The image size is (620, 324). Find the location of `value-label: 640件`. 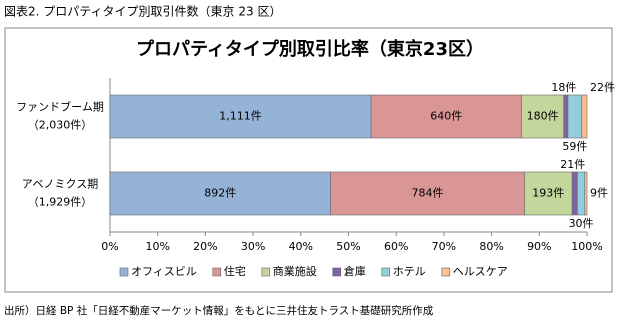

value-label: 640件 is located at coordinates (446, 116).